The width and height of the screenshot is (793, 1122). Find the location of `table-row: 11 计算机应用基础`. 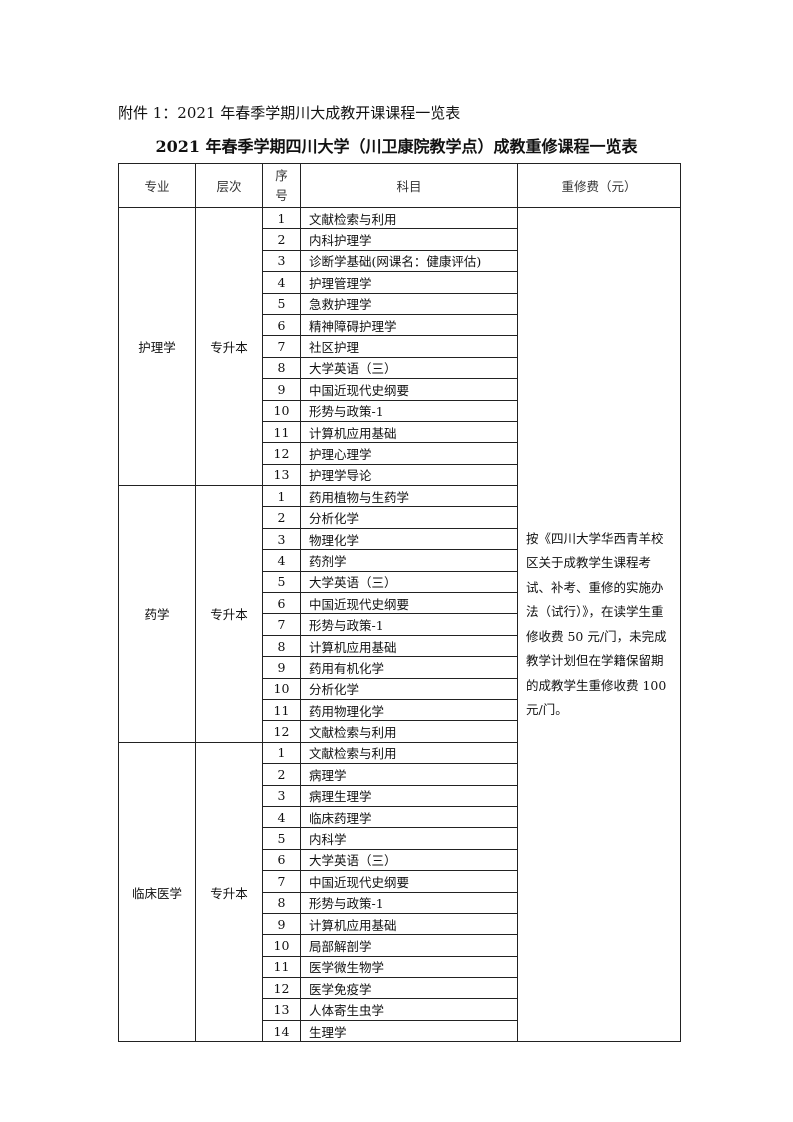

table-row: 11 计算机应用基础 is located at coordinates (400, 432).